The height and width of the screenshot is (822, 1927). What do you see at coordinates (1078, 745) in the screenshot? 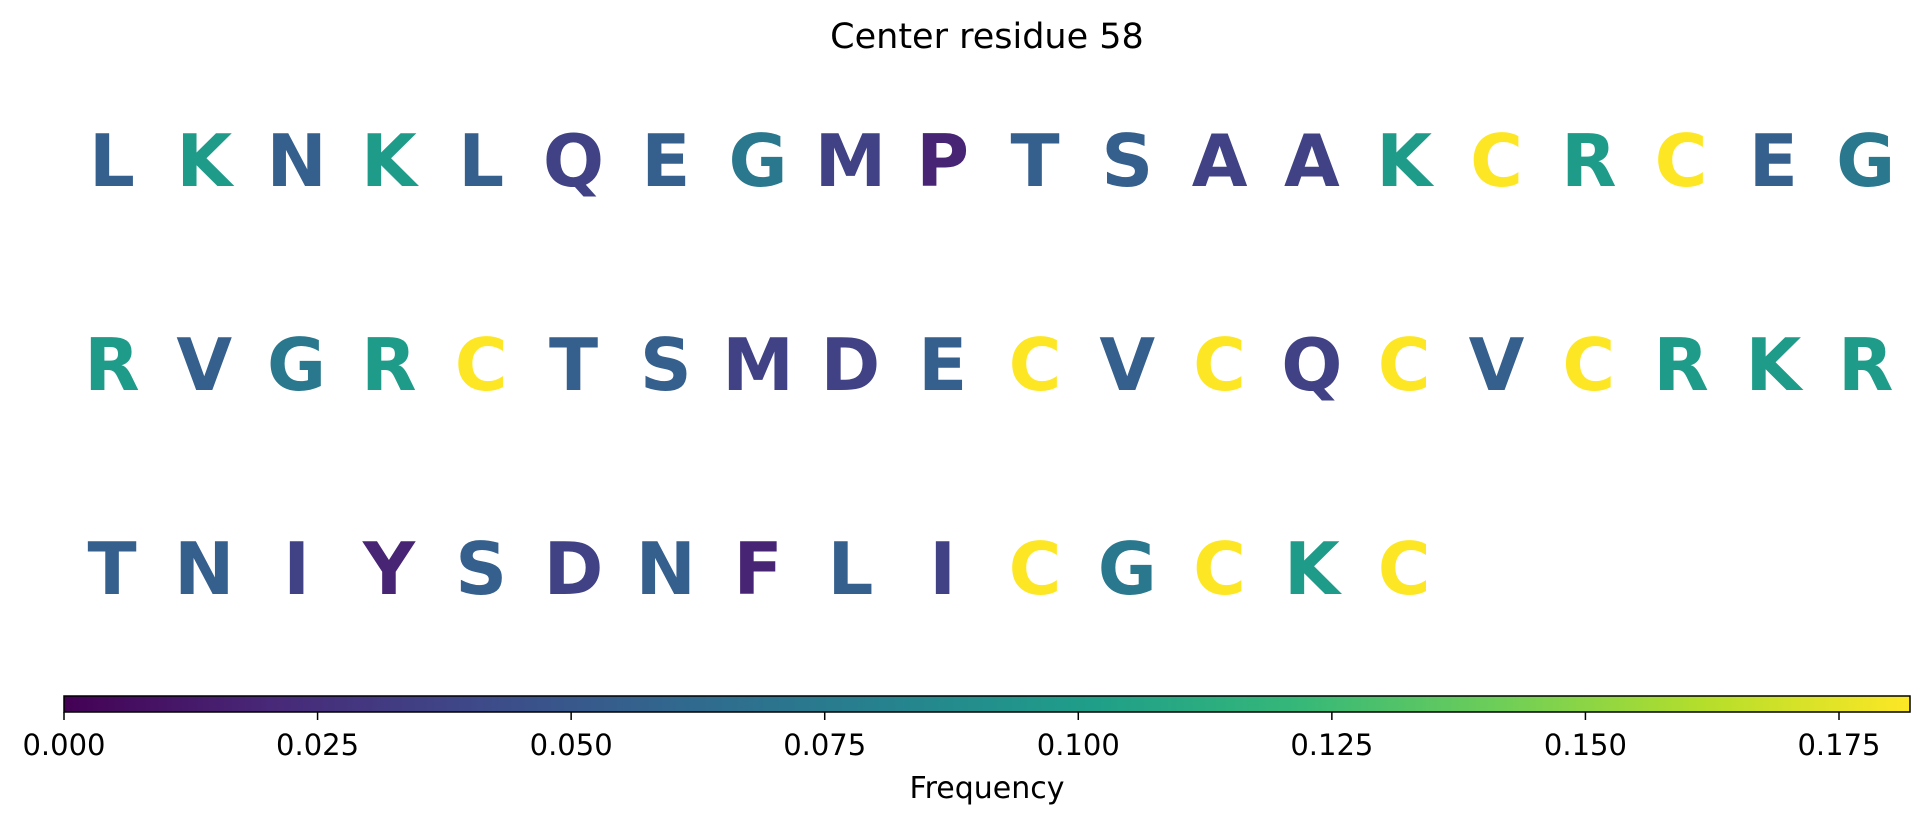
I see `colorbar-tick-label-4: 0.100` at bounding box center [1078, 745].